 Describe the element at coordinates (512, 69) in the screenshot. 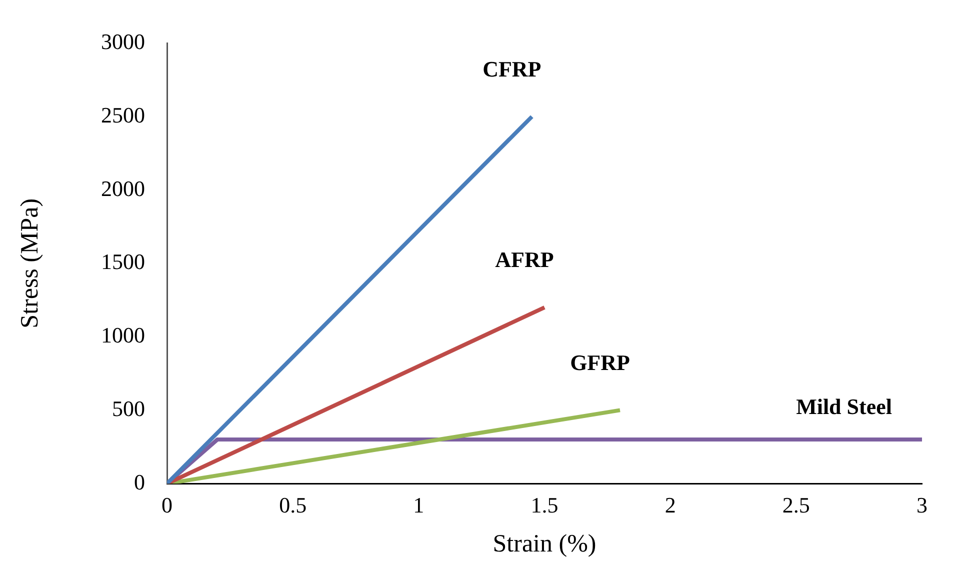

I see `series-label: CFRP` at that location.